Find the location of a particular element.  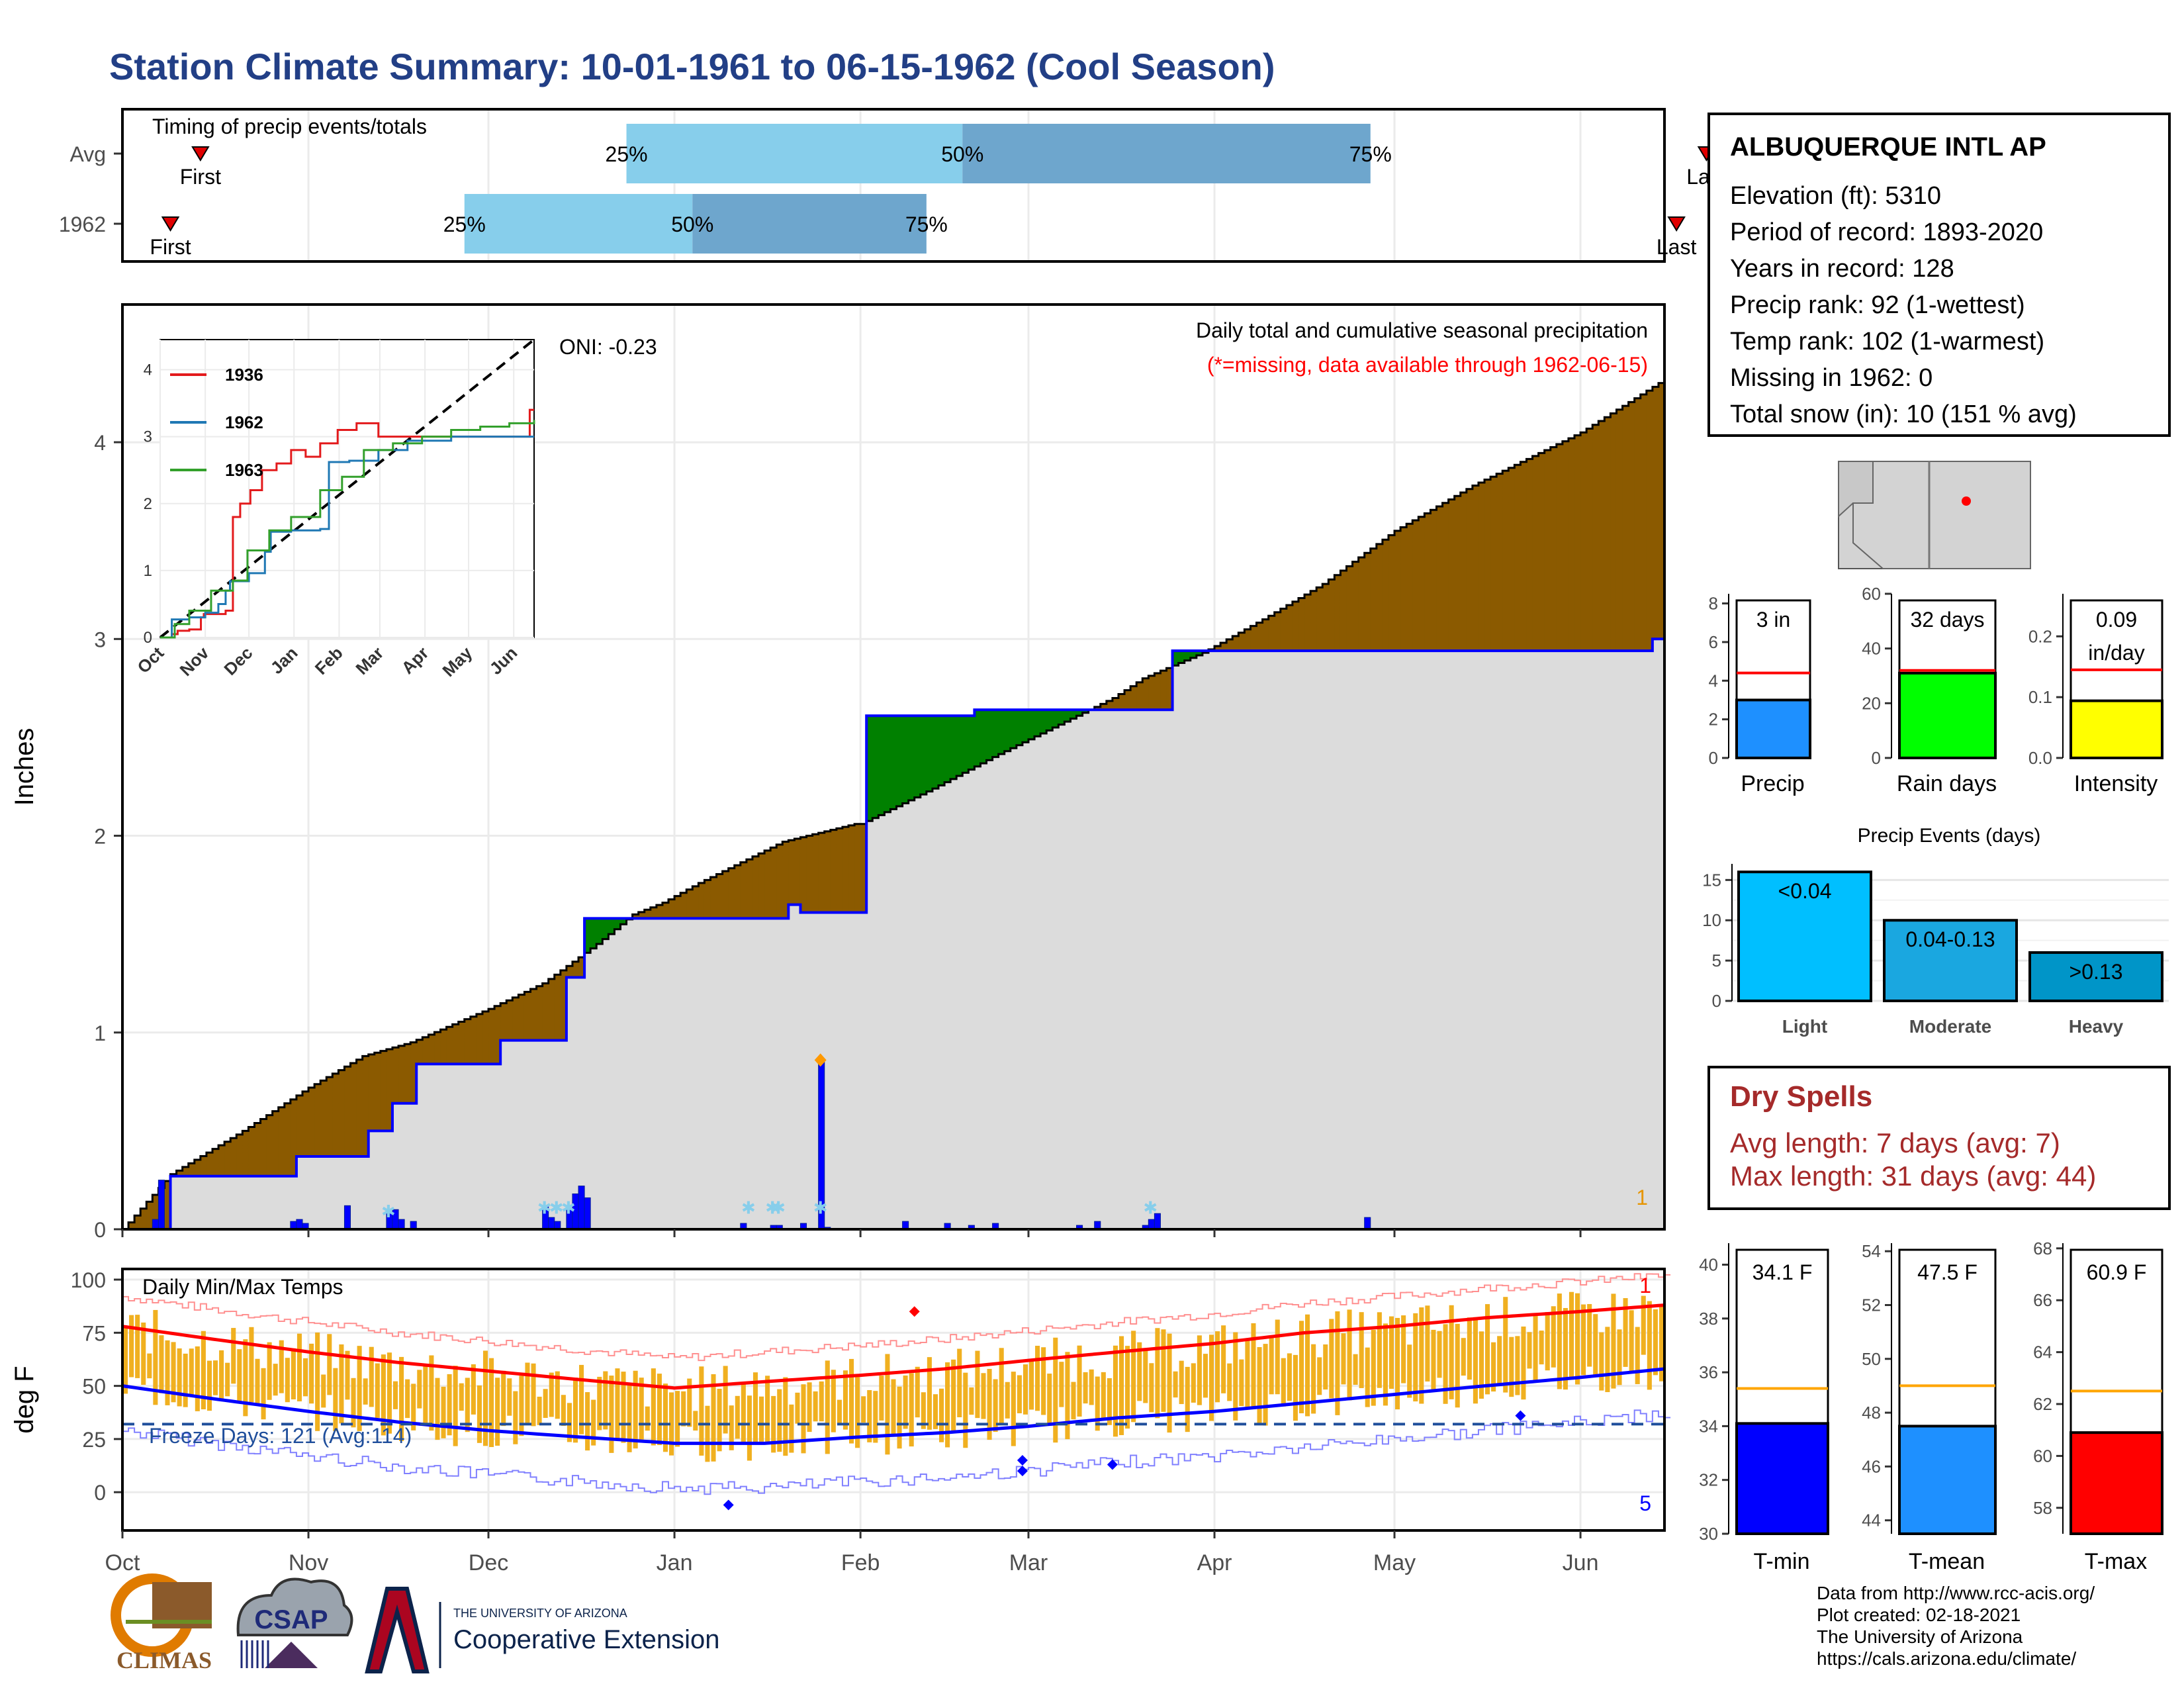

temp-month-label: Jan is located at coordinates (675, 1562).